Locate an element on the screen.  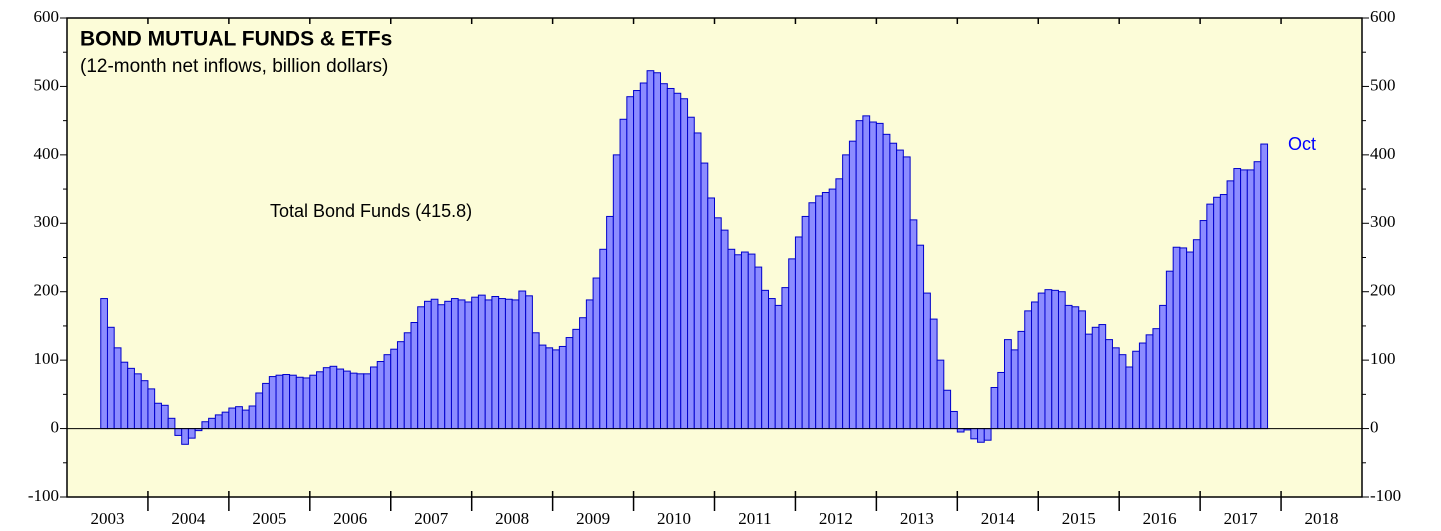
y-tick-label: 600 is located at coordinates (47, 16).